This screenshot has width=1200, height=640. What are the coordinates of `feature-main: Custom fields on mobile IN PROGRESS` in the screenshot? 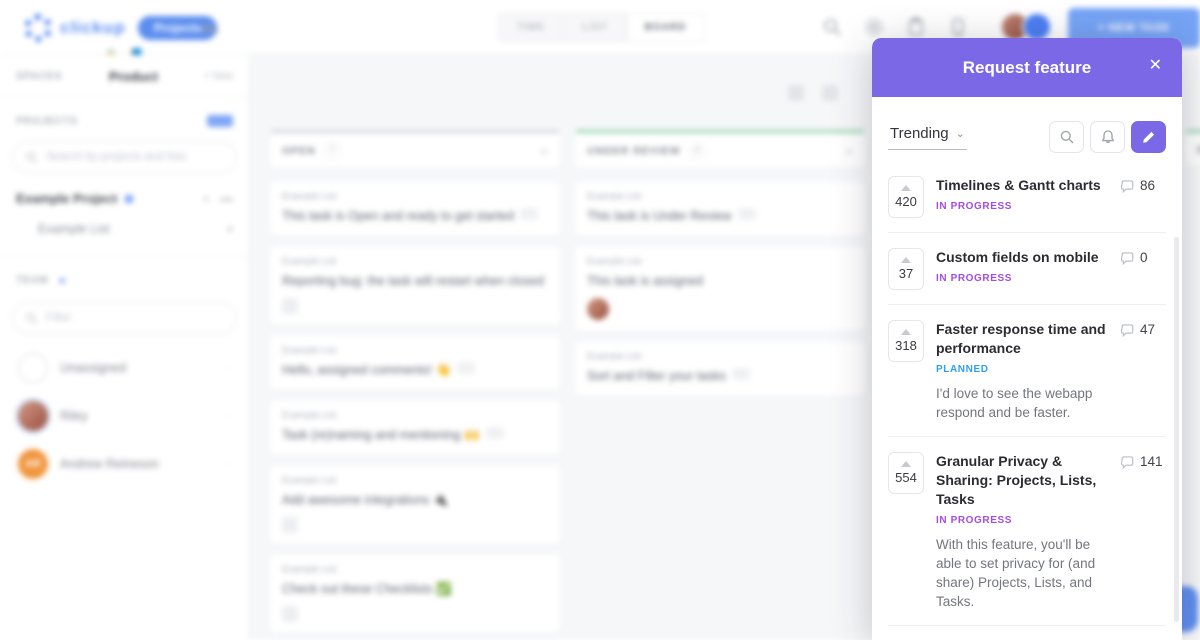 It's located at (1028, 269).